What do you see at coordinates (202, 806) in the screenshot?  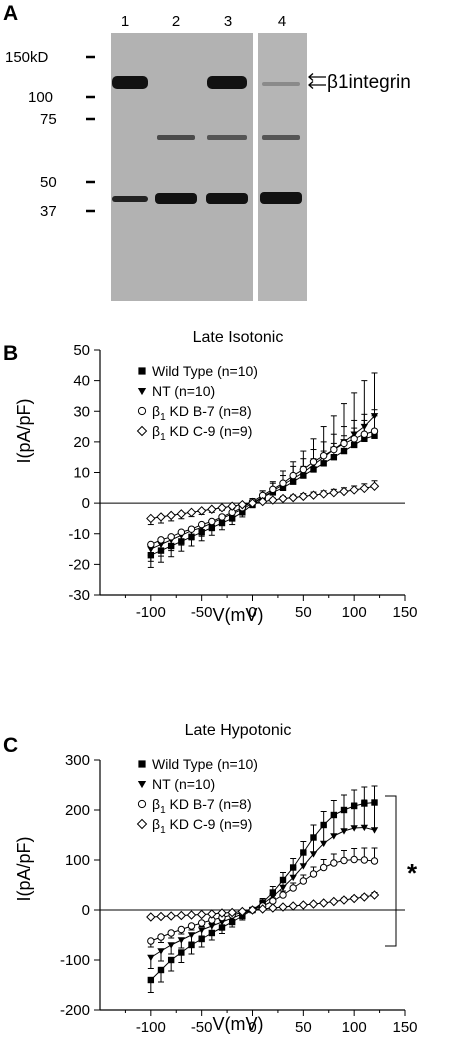 I see `chart-c-legend-label: β1 KD B-7 (n=8)` at bounding box center [202, 806].